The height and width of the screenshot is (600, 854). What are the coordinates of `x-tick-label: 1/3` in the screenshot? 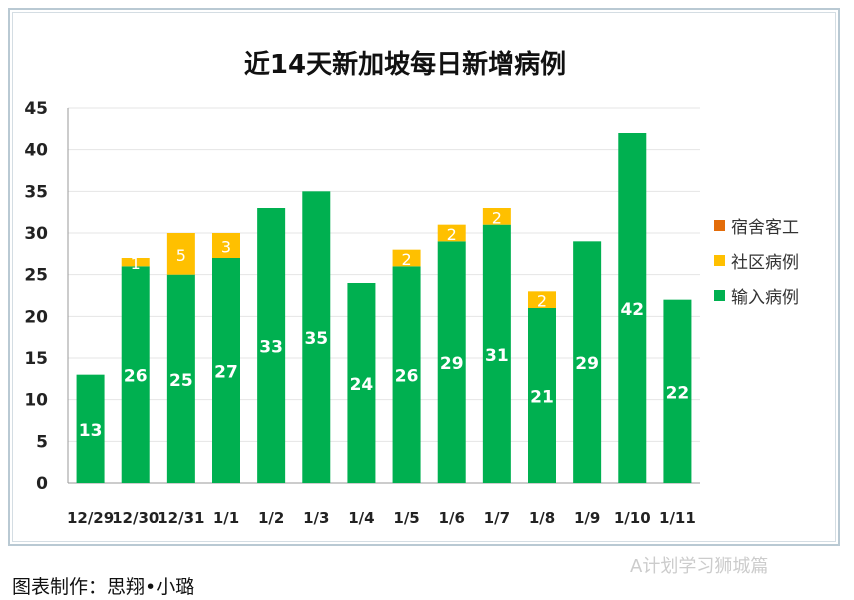 It's located at (316, 518).